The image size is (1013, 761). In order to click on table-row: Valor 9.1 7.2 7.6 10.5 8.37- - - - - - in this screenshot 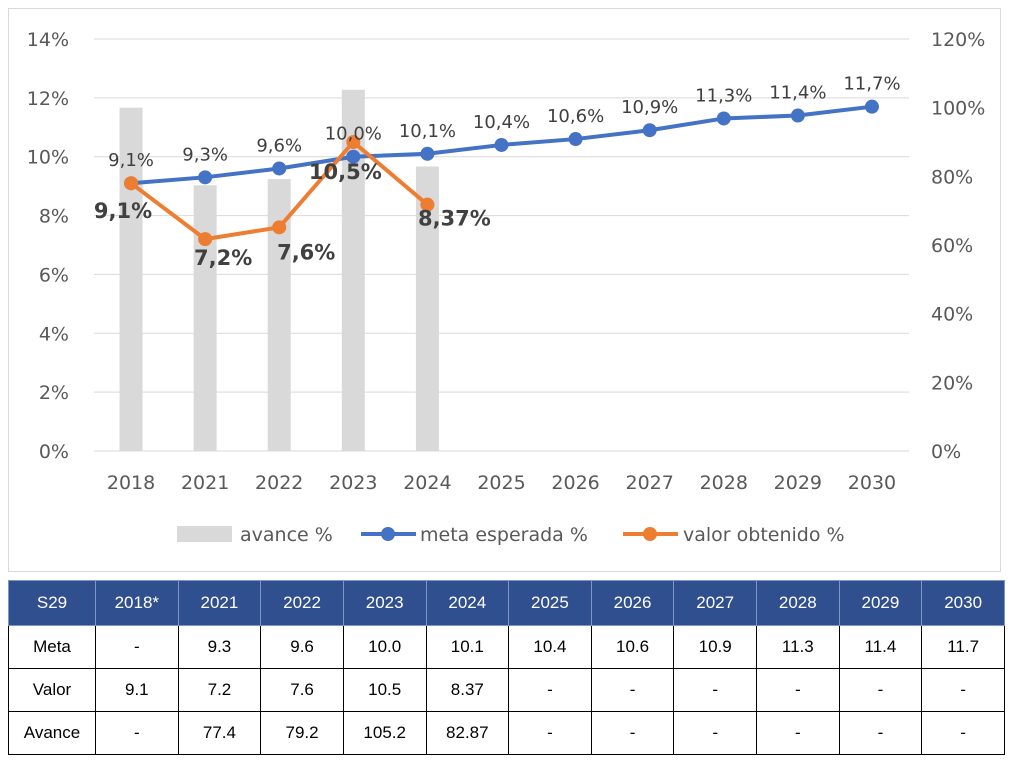, I will do `click(506, 690)`.